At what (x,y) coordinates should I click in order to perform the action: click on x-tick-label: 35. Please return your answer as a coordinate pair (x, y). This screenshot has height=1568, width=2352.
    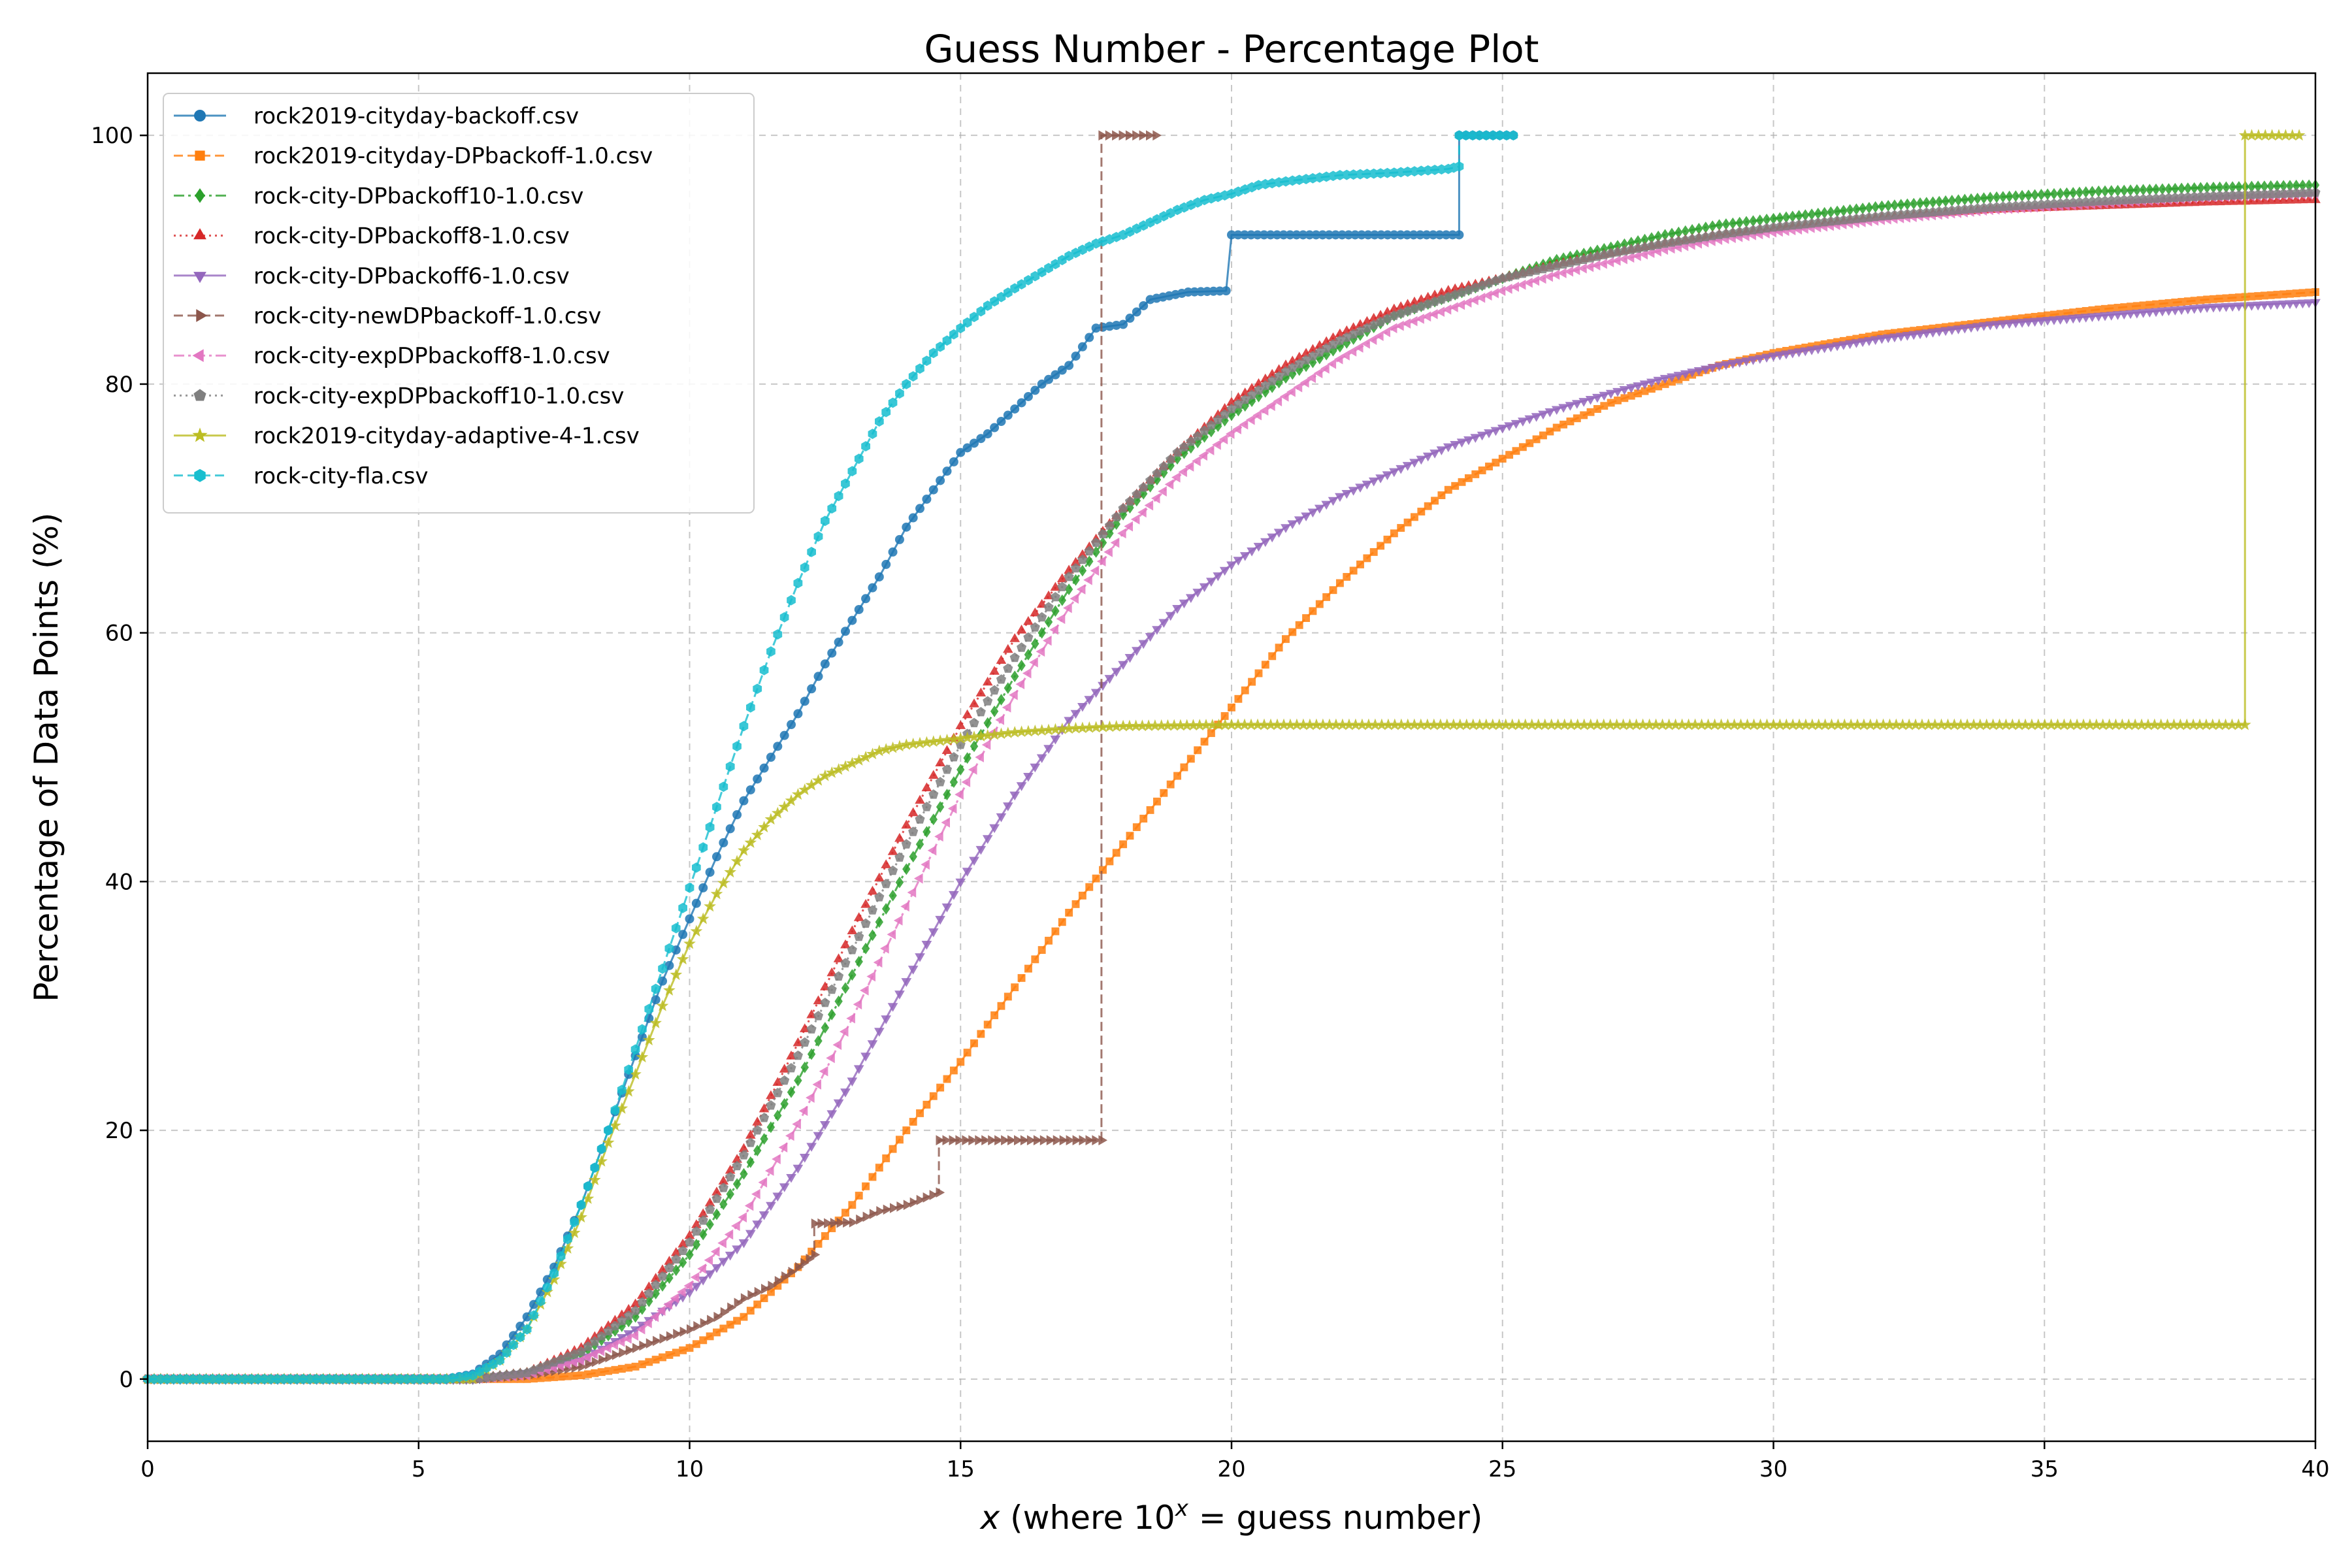
    Looking at the image, I should click on (2045, 1469).